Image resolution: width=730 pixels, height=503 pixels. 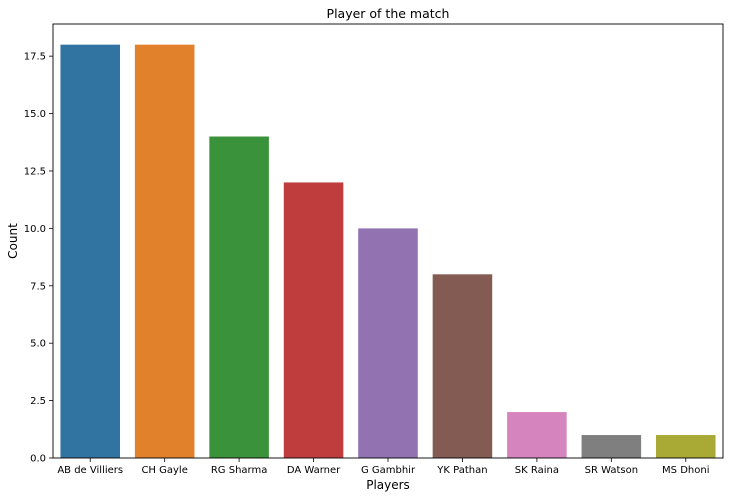 I want to click on y-tick-label: 15.0, so click(x=35, y=114).